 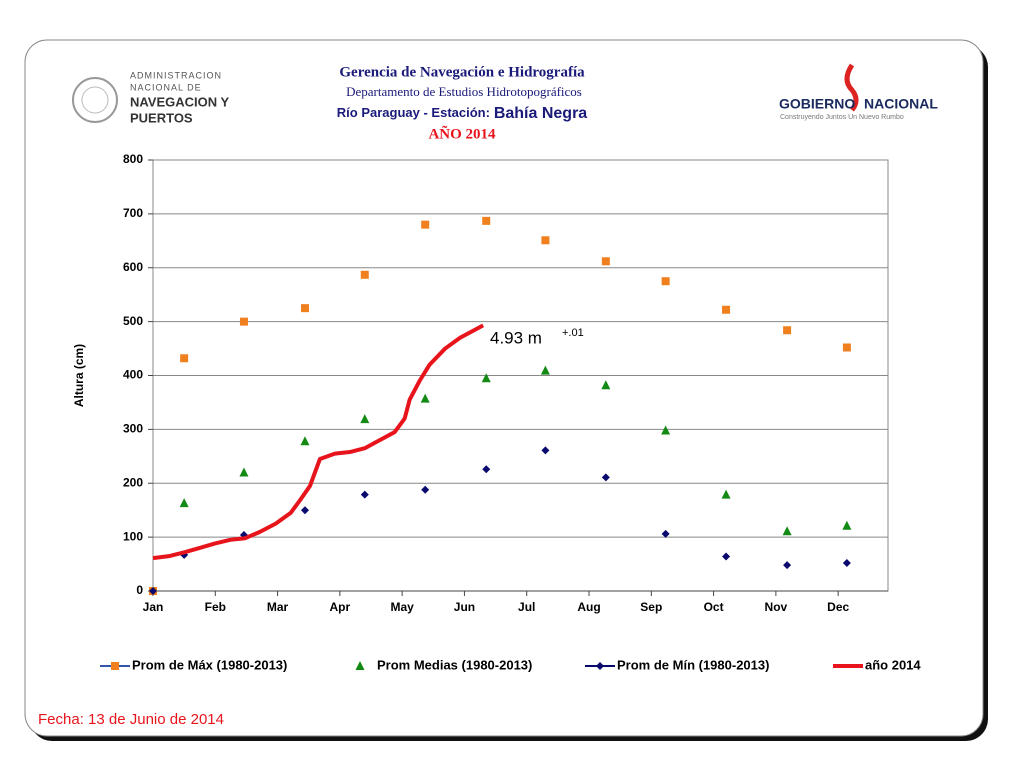 I want to click on line-2014, so click(x=318, y=442).